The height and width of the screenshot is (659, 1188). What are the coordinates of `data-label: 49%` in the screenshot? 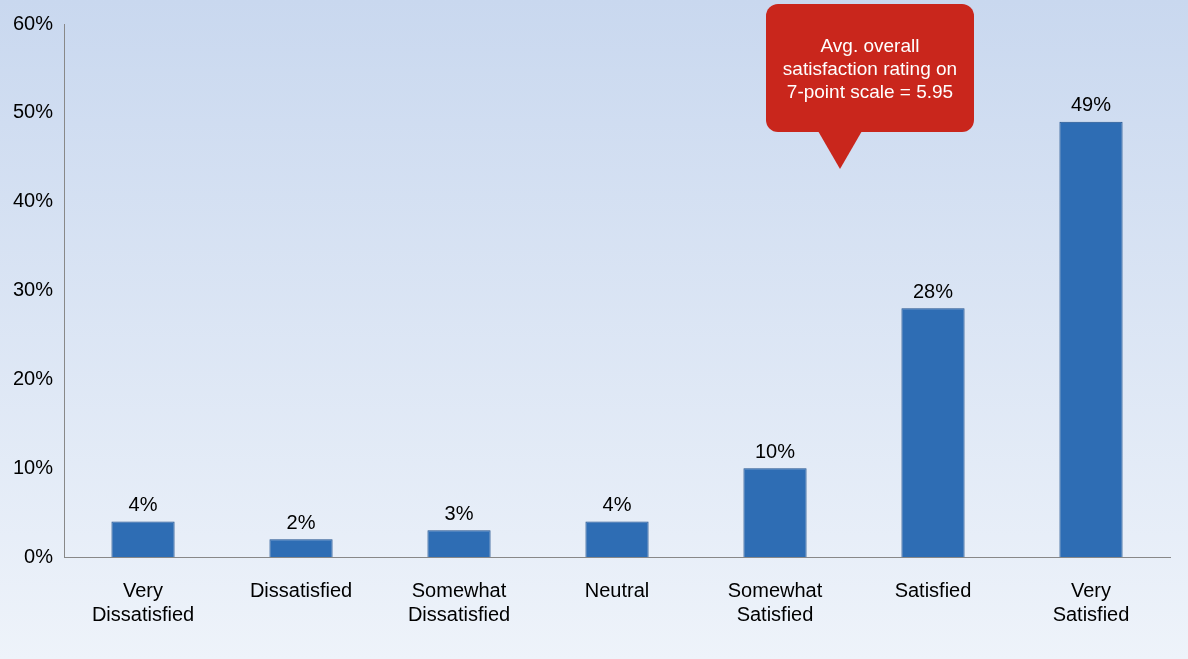 It's located at (1091, 104).